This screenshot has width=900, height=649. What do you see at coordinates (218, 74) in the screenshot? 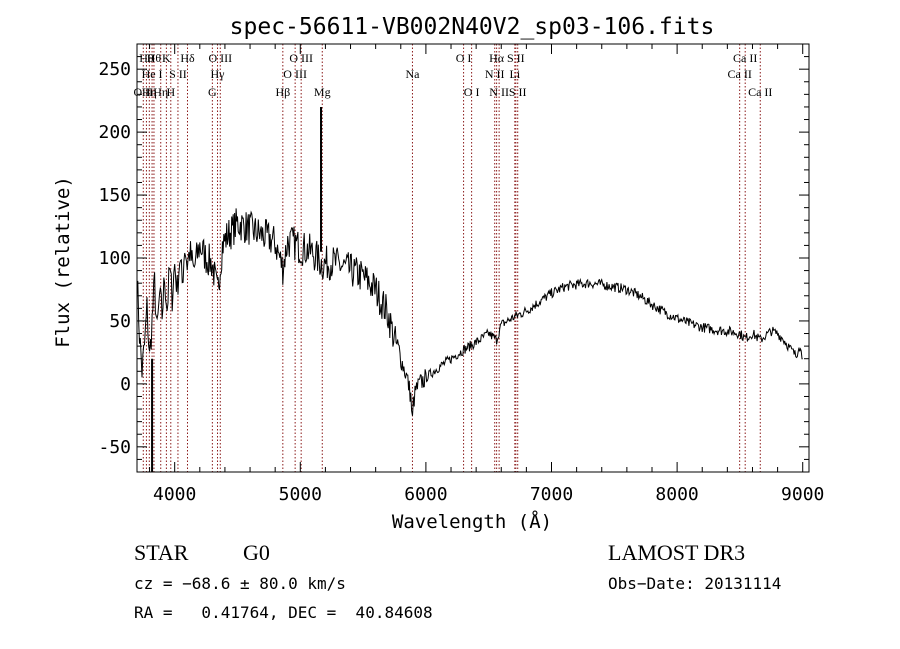
I see `marker-label-11: Hγ` at bounding box center [218, 74].